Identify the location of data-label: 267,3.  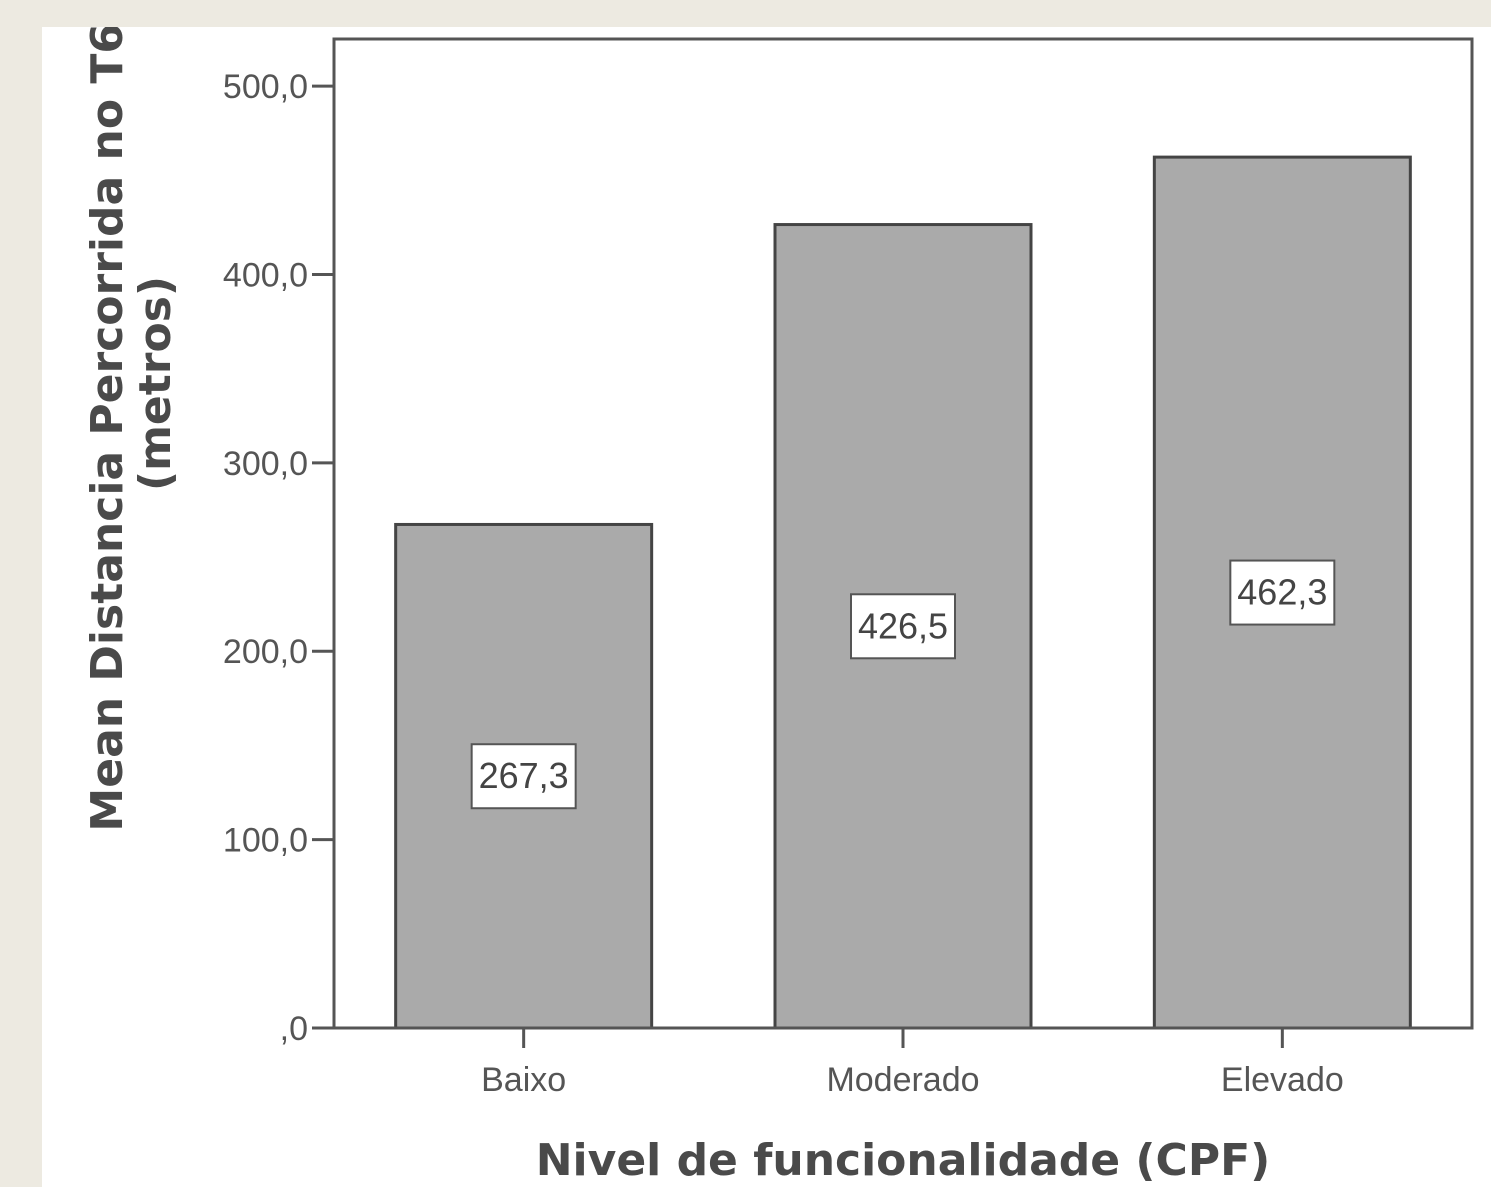
(524, 775).